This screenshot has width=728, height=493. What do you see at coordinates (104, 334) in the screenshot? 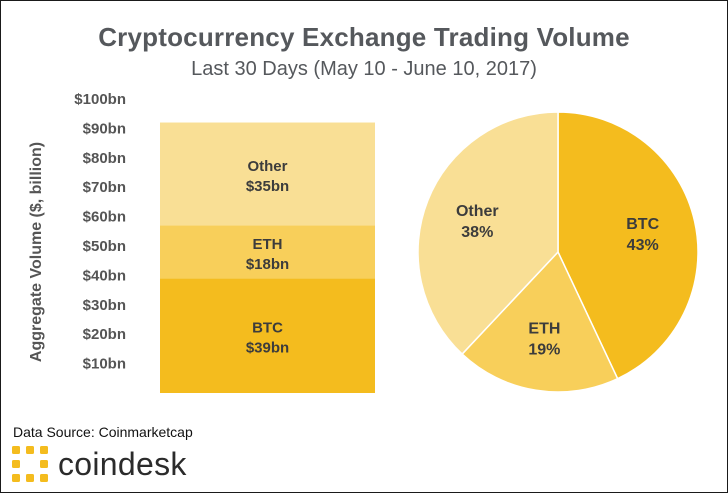
I see `y-tick-label: $20bn` at bounding box center [104, 334].